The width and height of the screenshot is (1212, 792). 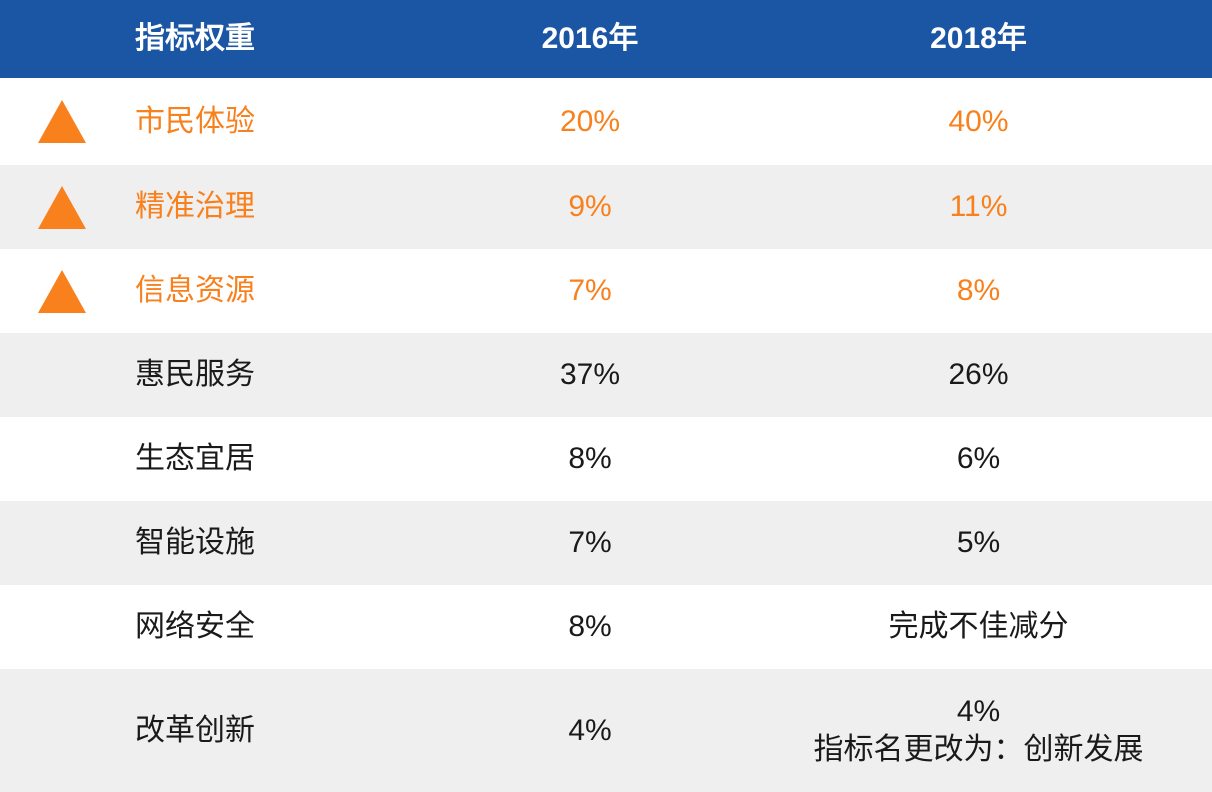 I want to click on indicator-cell: 网络安全, so click(x=192, y=627).